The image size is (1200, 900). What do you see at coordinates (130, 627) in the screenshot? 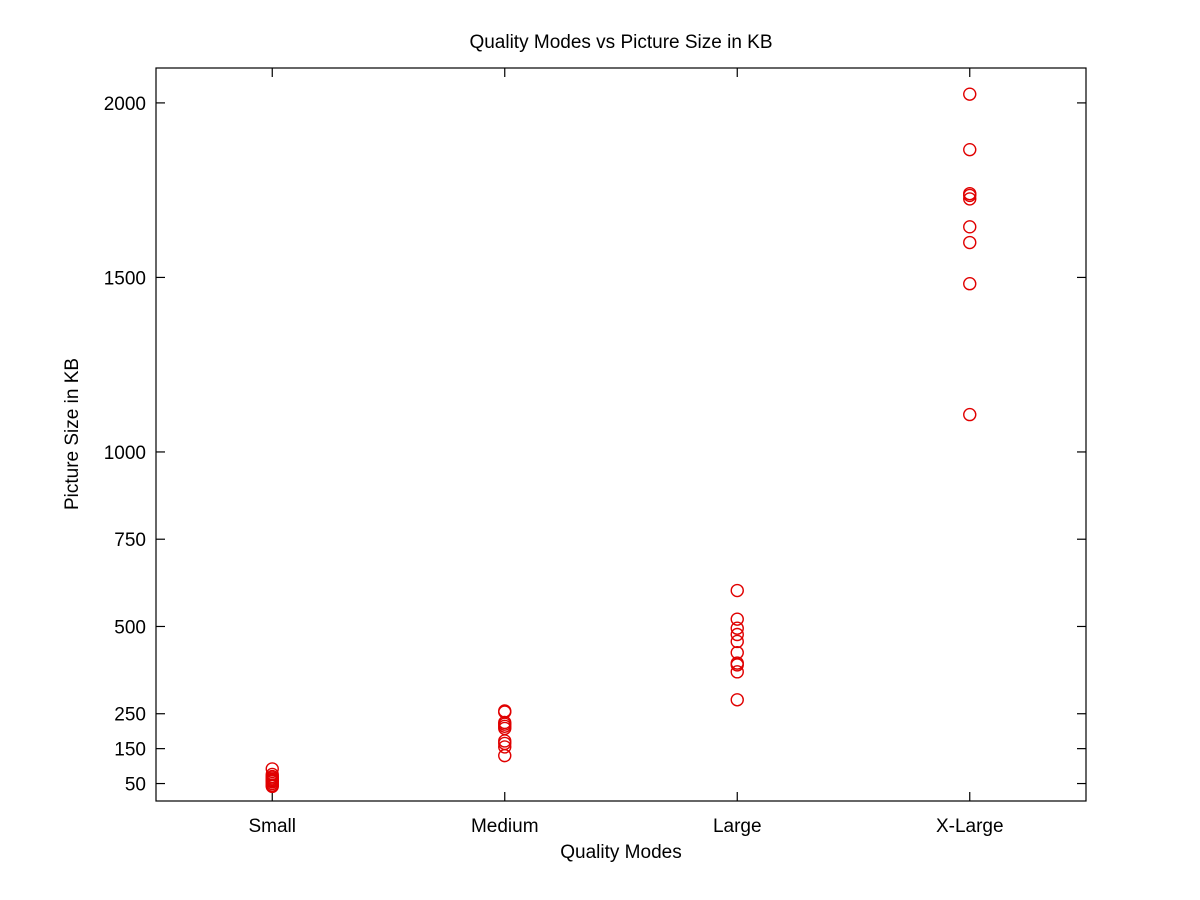
I see `y-tick-label: 500` at bounding box center [130, 627].